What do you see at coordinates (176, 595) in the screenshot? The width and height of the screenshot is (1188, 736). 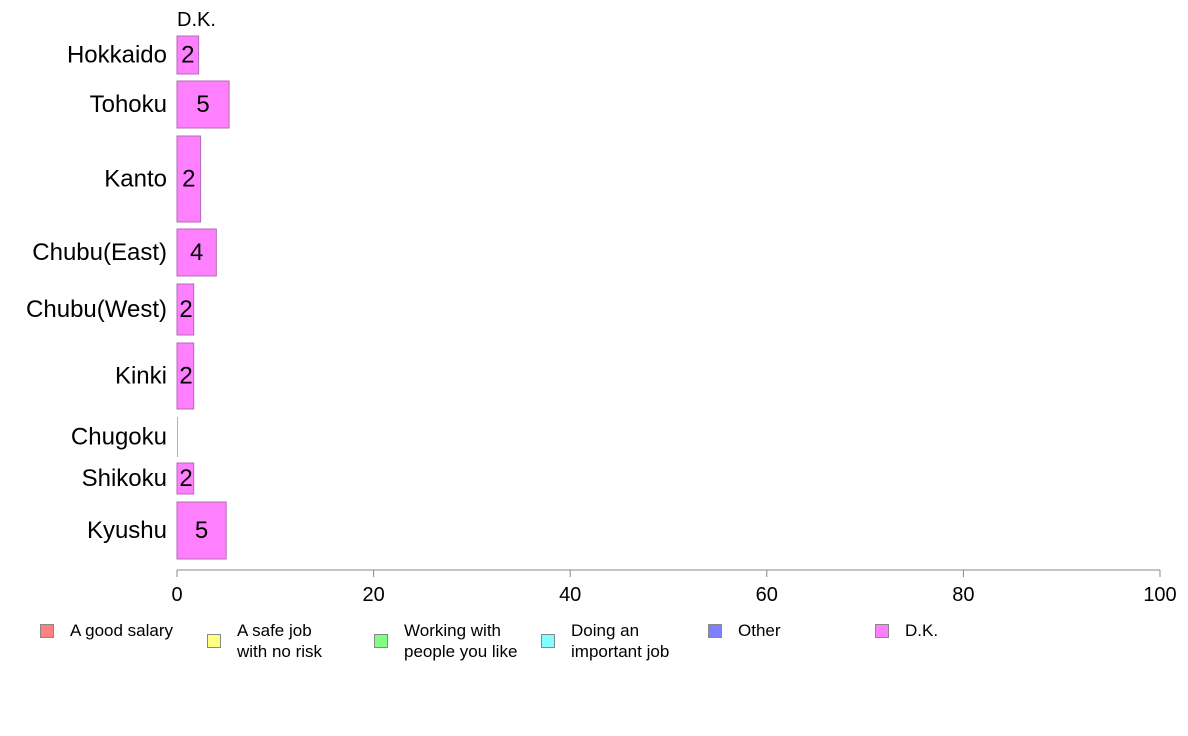 I see `x-tick-label-0: 0` at bounding box center [176, 595].